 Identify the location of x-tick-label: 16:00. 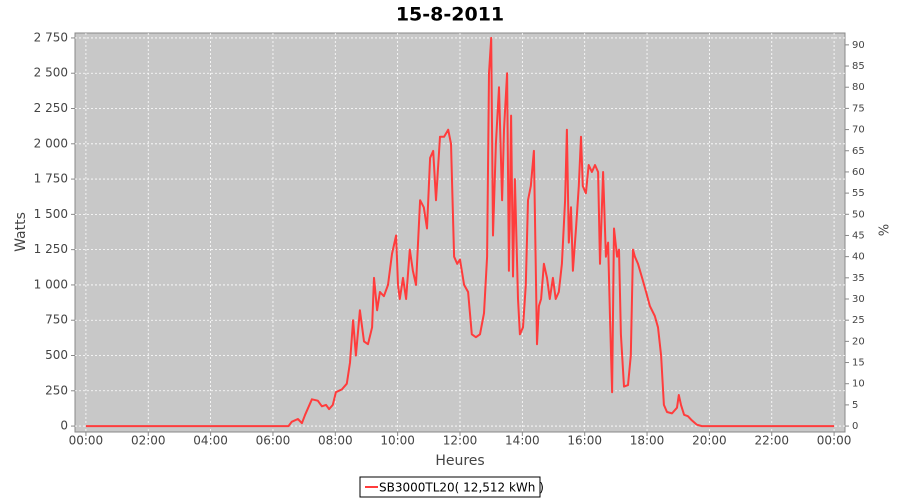
(584, 441).